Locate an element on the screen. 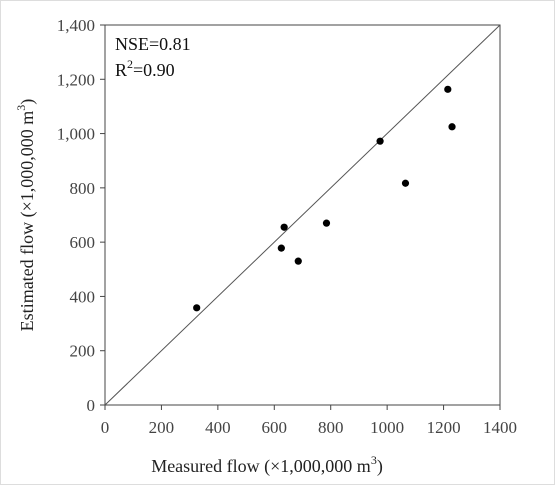  x-tick-label: 200 is located at coordinates (162, 427).